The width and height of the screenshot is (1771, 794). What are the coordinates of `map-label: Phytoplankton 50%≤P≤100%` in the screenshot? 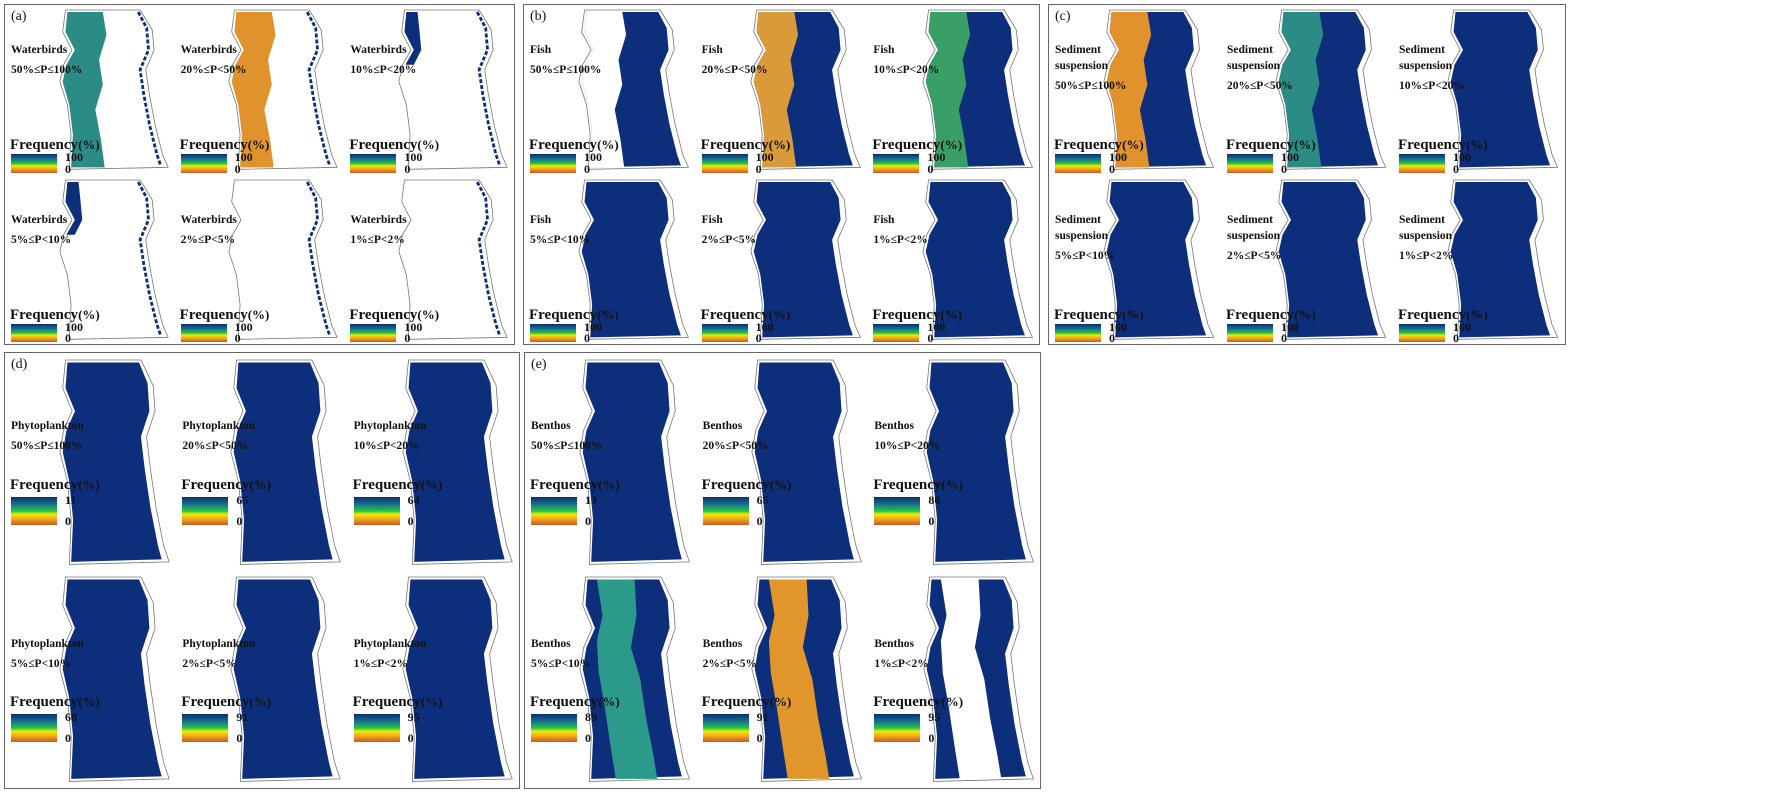 It's located at (51, 436).